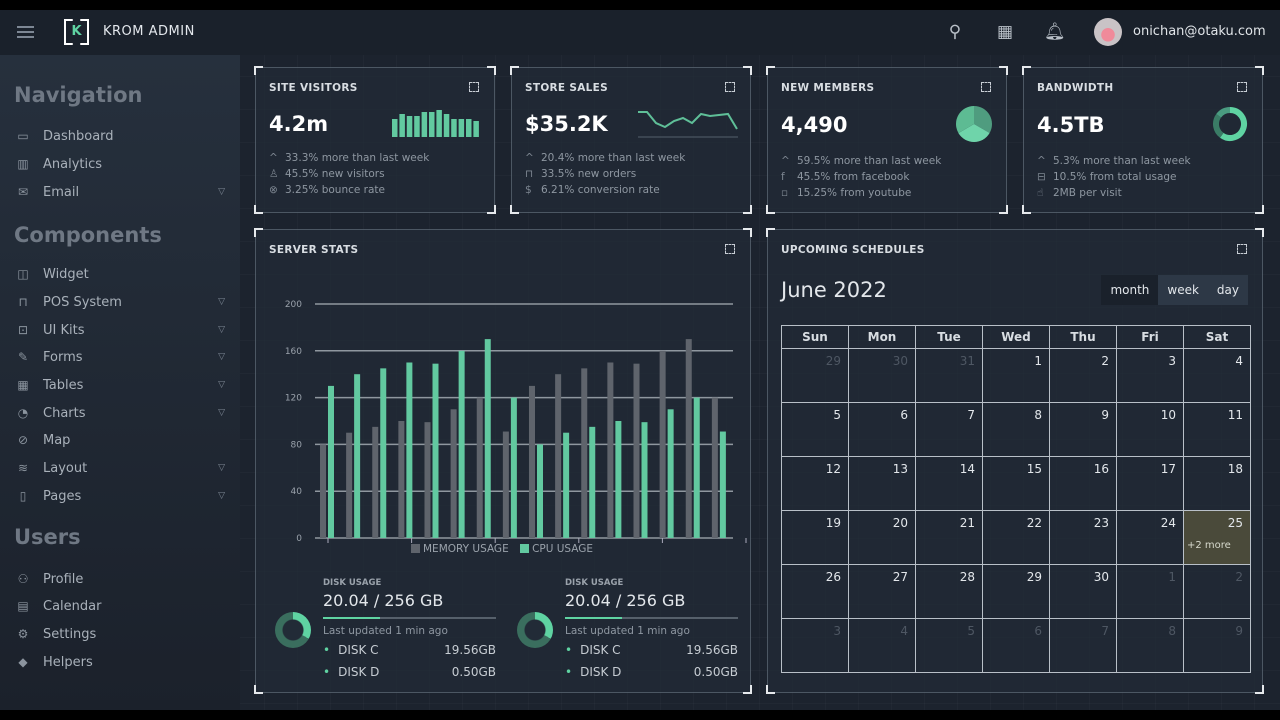 The width and height of the screenshot is (1280, 720). I want to click on calendar-day: 14, so click(949, 483).